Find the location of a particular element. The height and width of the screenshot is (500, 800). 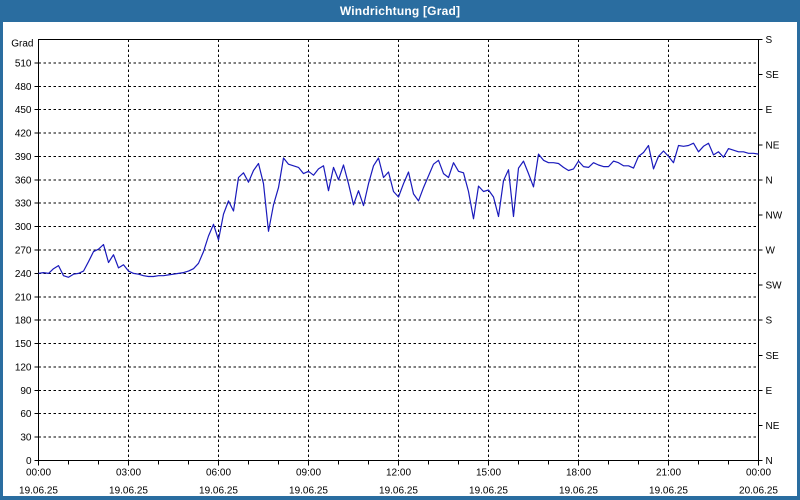

y-right-tick-label: W is located at coordinates (771, 251).